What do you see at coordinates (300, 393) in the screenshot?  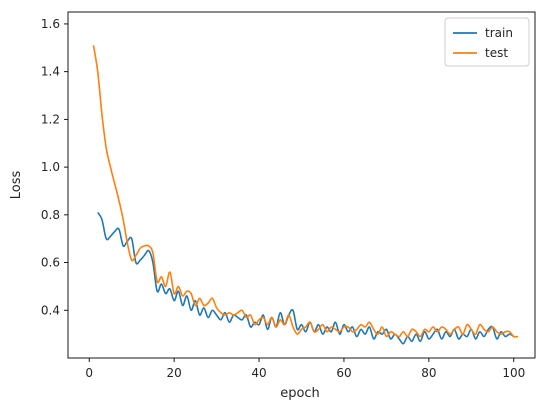 I see `x-axis-label: epoch` at bounding box center [300, 393].